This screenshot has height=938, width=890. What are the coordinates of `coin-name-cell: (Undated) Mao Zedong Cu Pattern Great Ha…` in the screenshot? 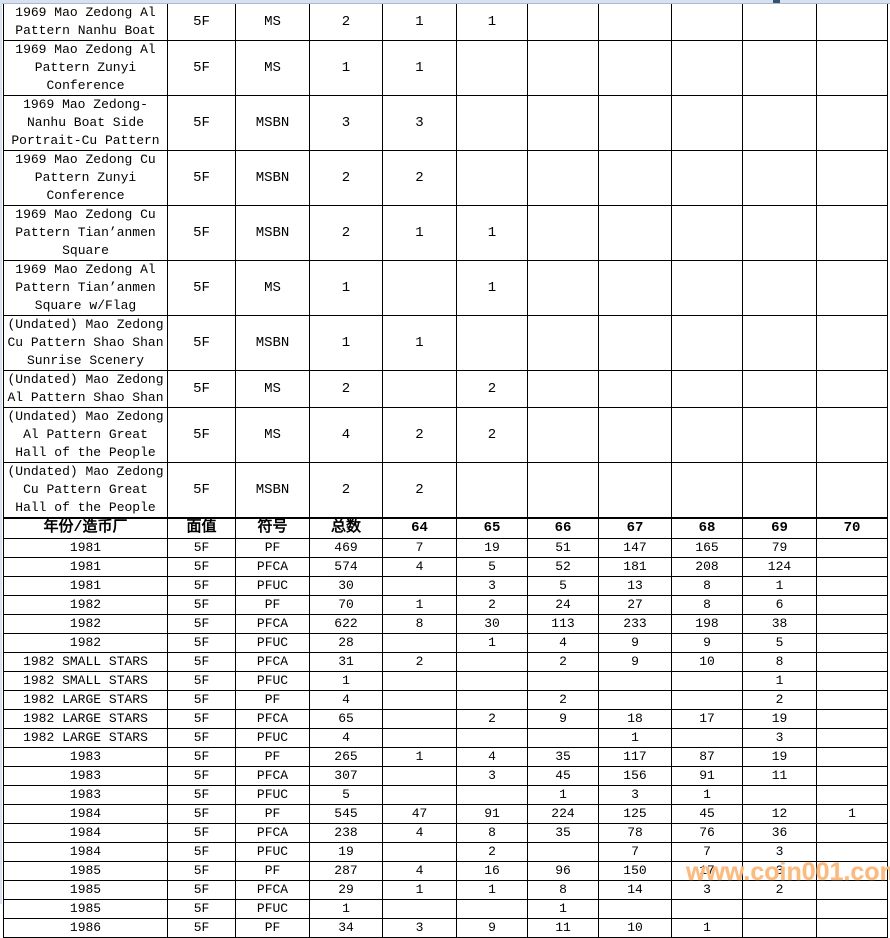 It's located at (85, 490).